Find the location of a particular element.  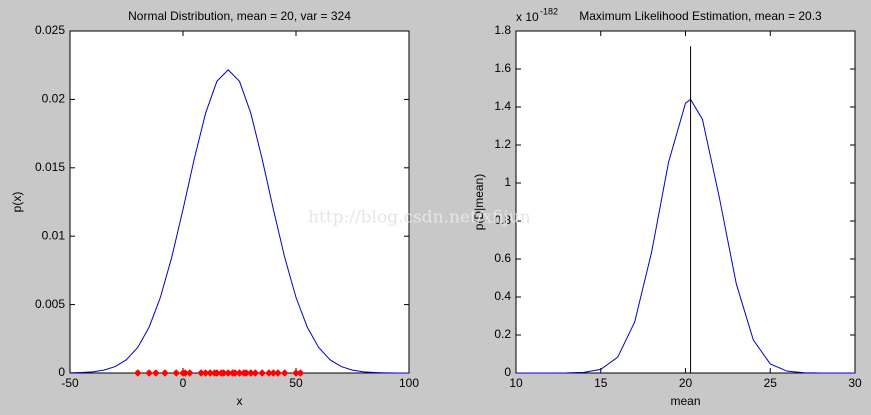

y-exponent: -182 is located at coordinates (549, 11).